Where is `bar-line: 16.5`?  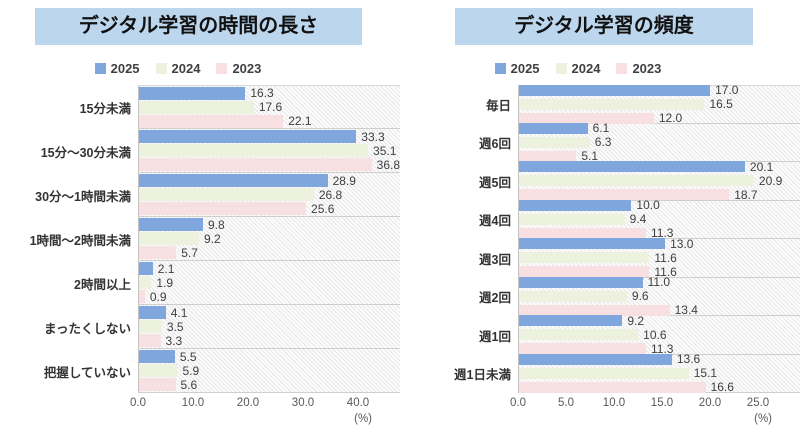
bar-line: 16.5 is located at coordinates (659, 104).